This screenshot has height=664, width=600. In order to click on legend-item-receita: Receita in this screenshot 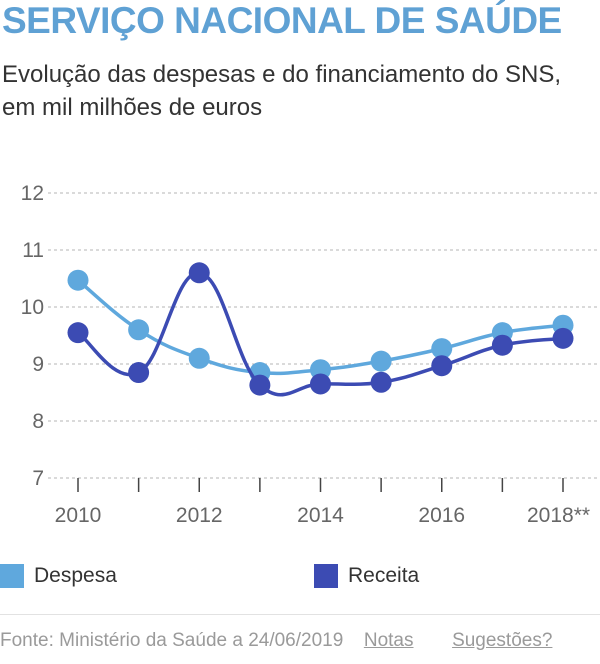, I will do `click(366, 576)`.